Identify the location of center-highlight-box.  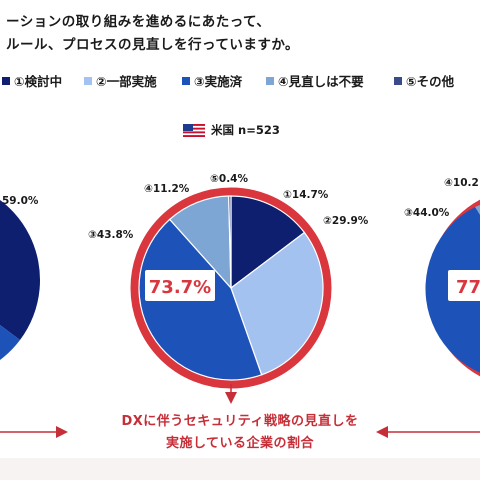
(180, 285).